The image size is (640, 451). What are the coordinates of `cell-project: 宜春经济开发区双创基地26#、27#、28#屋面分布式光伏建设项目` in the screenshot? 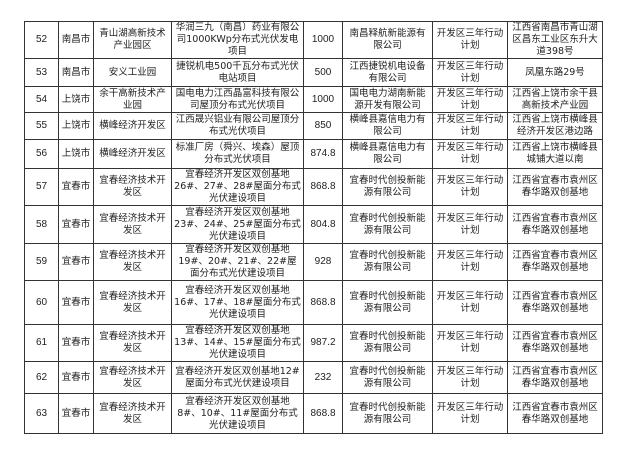 It's located at (237, 187).